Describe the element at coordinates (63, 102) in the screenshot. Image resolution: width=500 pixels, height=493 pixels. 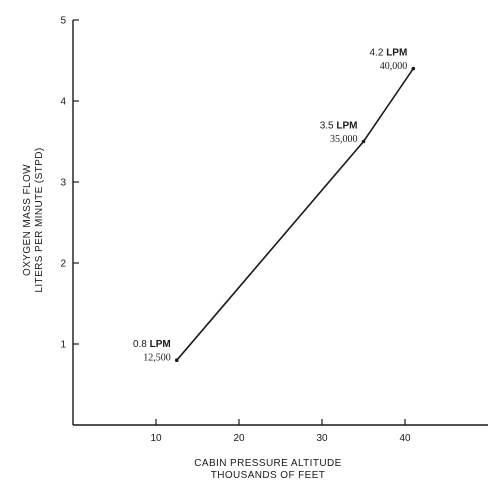
I see `y-tick-label: 4` at that location.